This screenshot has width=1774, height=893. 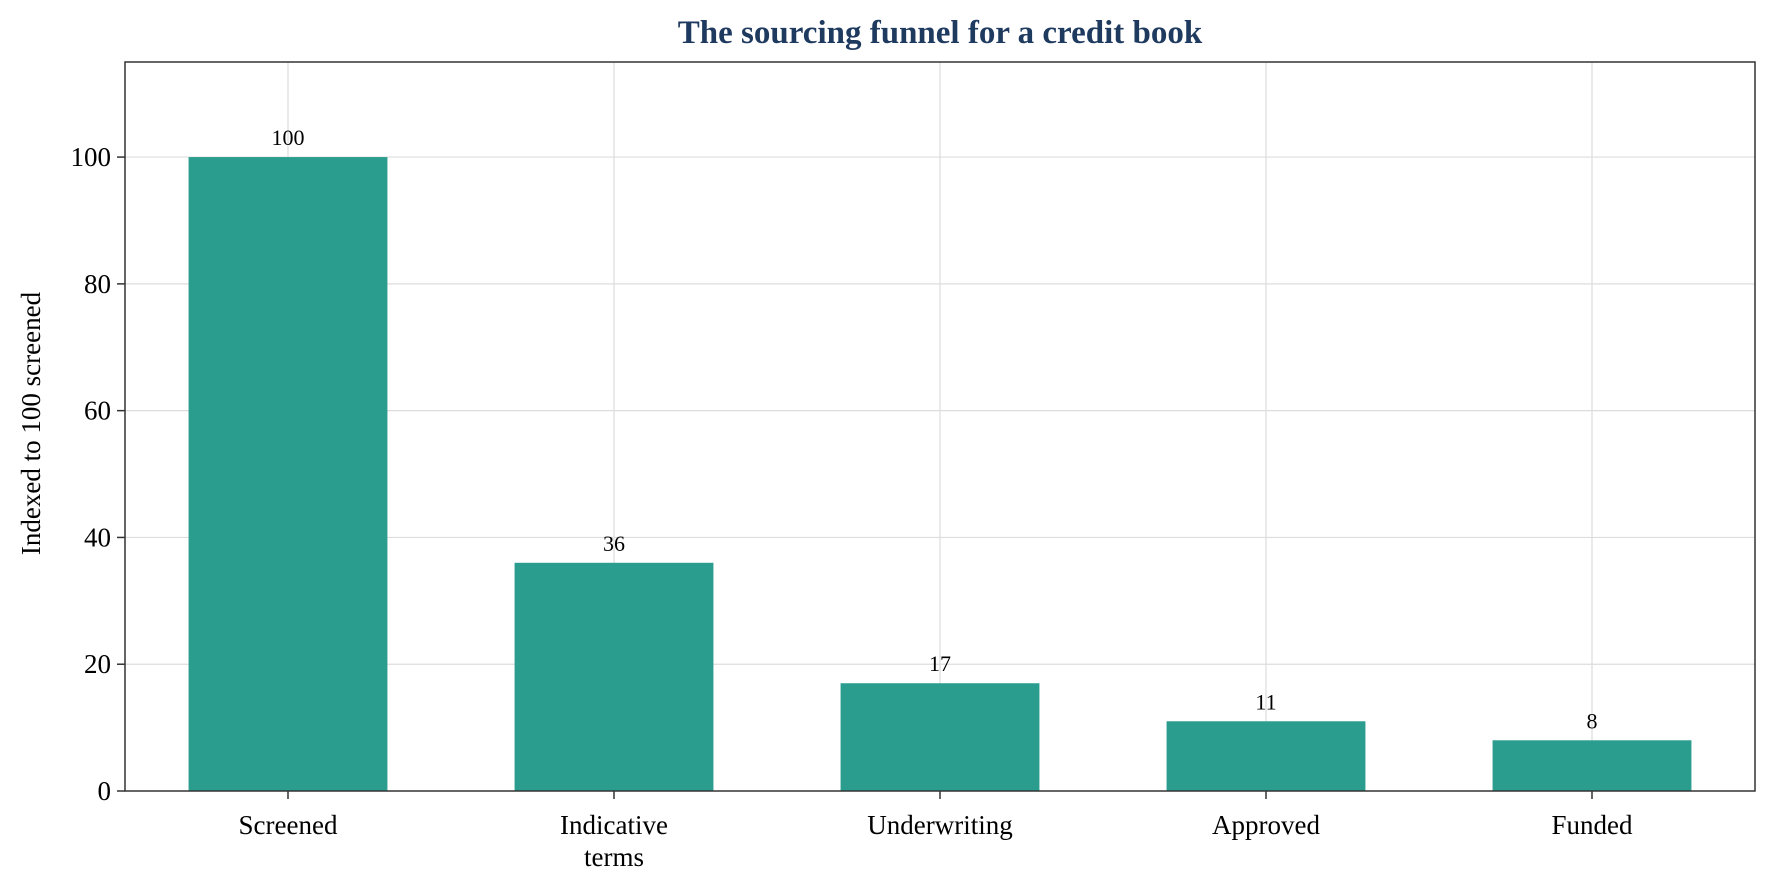 I want to click on y-axis-label: Indexed to 100 screened, so click(x=31, y=423).